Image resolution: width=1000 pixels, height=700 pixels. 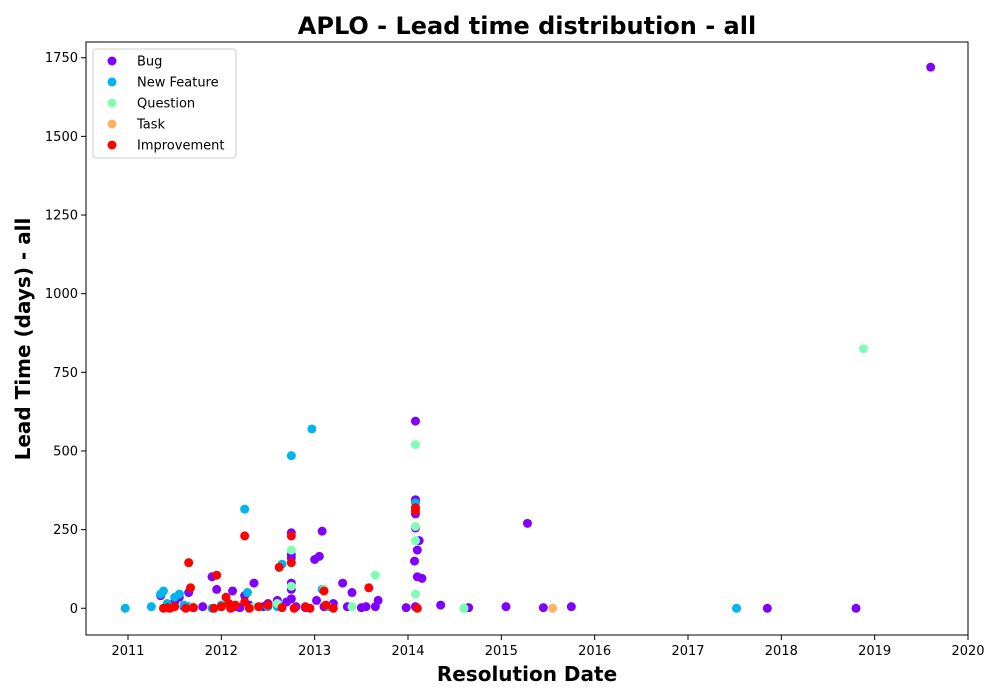 What do you see at coordinates (548, 647) in the screenshot?
I see `x-axis-ticks: 2011 2012 2013 2014 2015 2016 2017 2018 2019 2020` at bounding box center [548, 647].